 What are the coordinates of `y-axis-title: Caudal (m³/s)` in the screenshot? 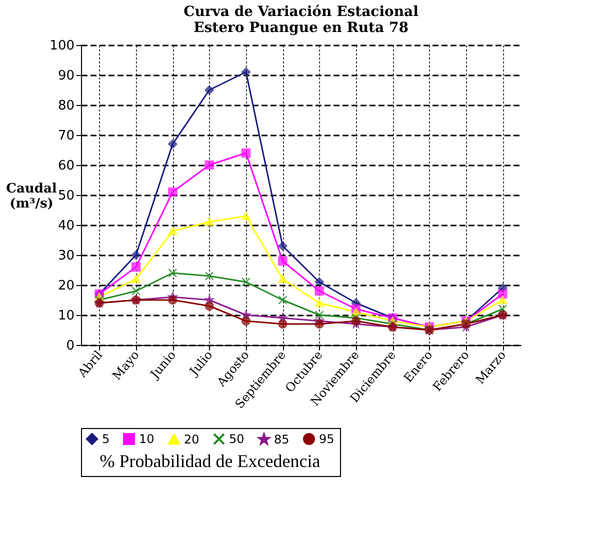 It's located at (31, 197).